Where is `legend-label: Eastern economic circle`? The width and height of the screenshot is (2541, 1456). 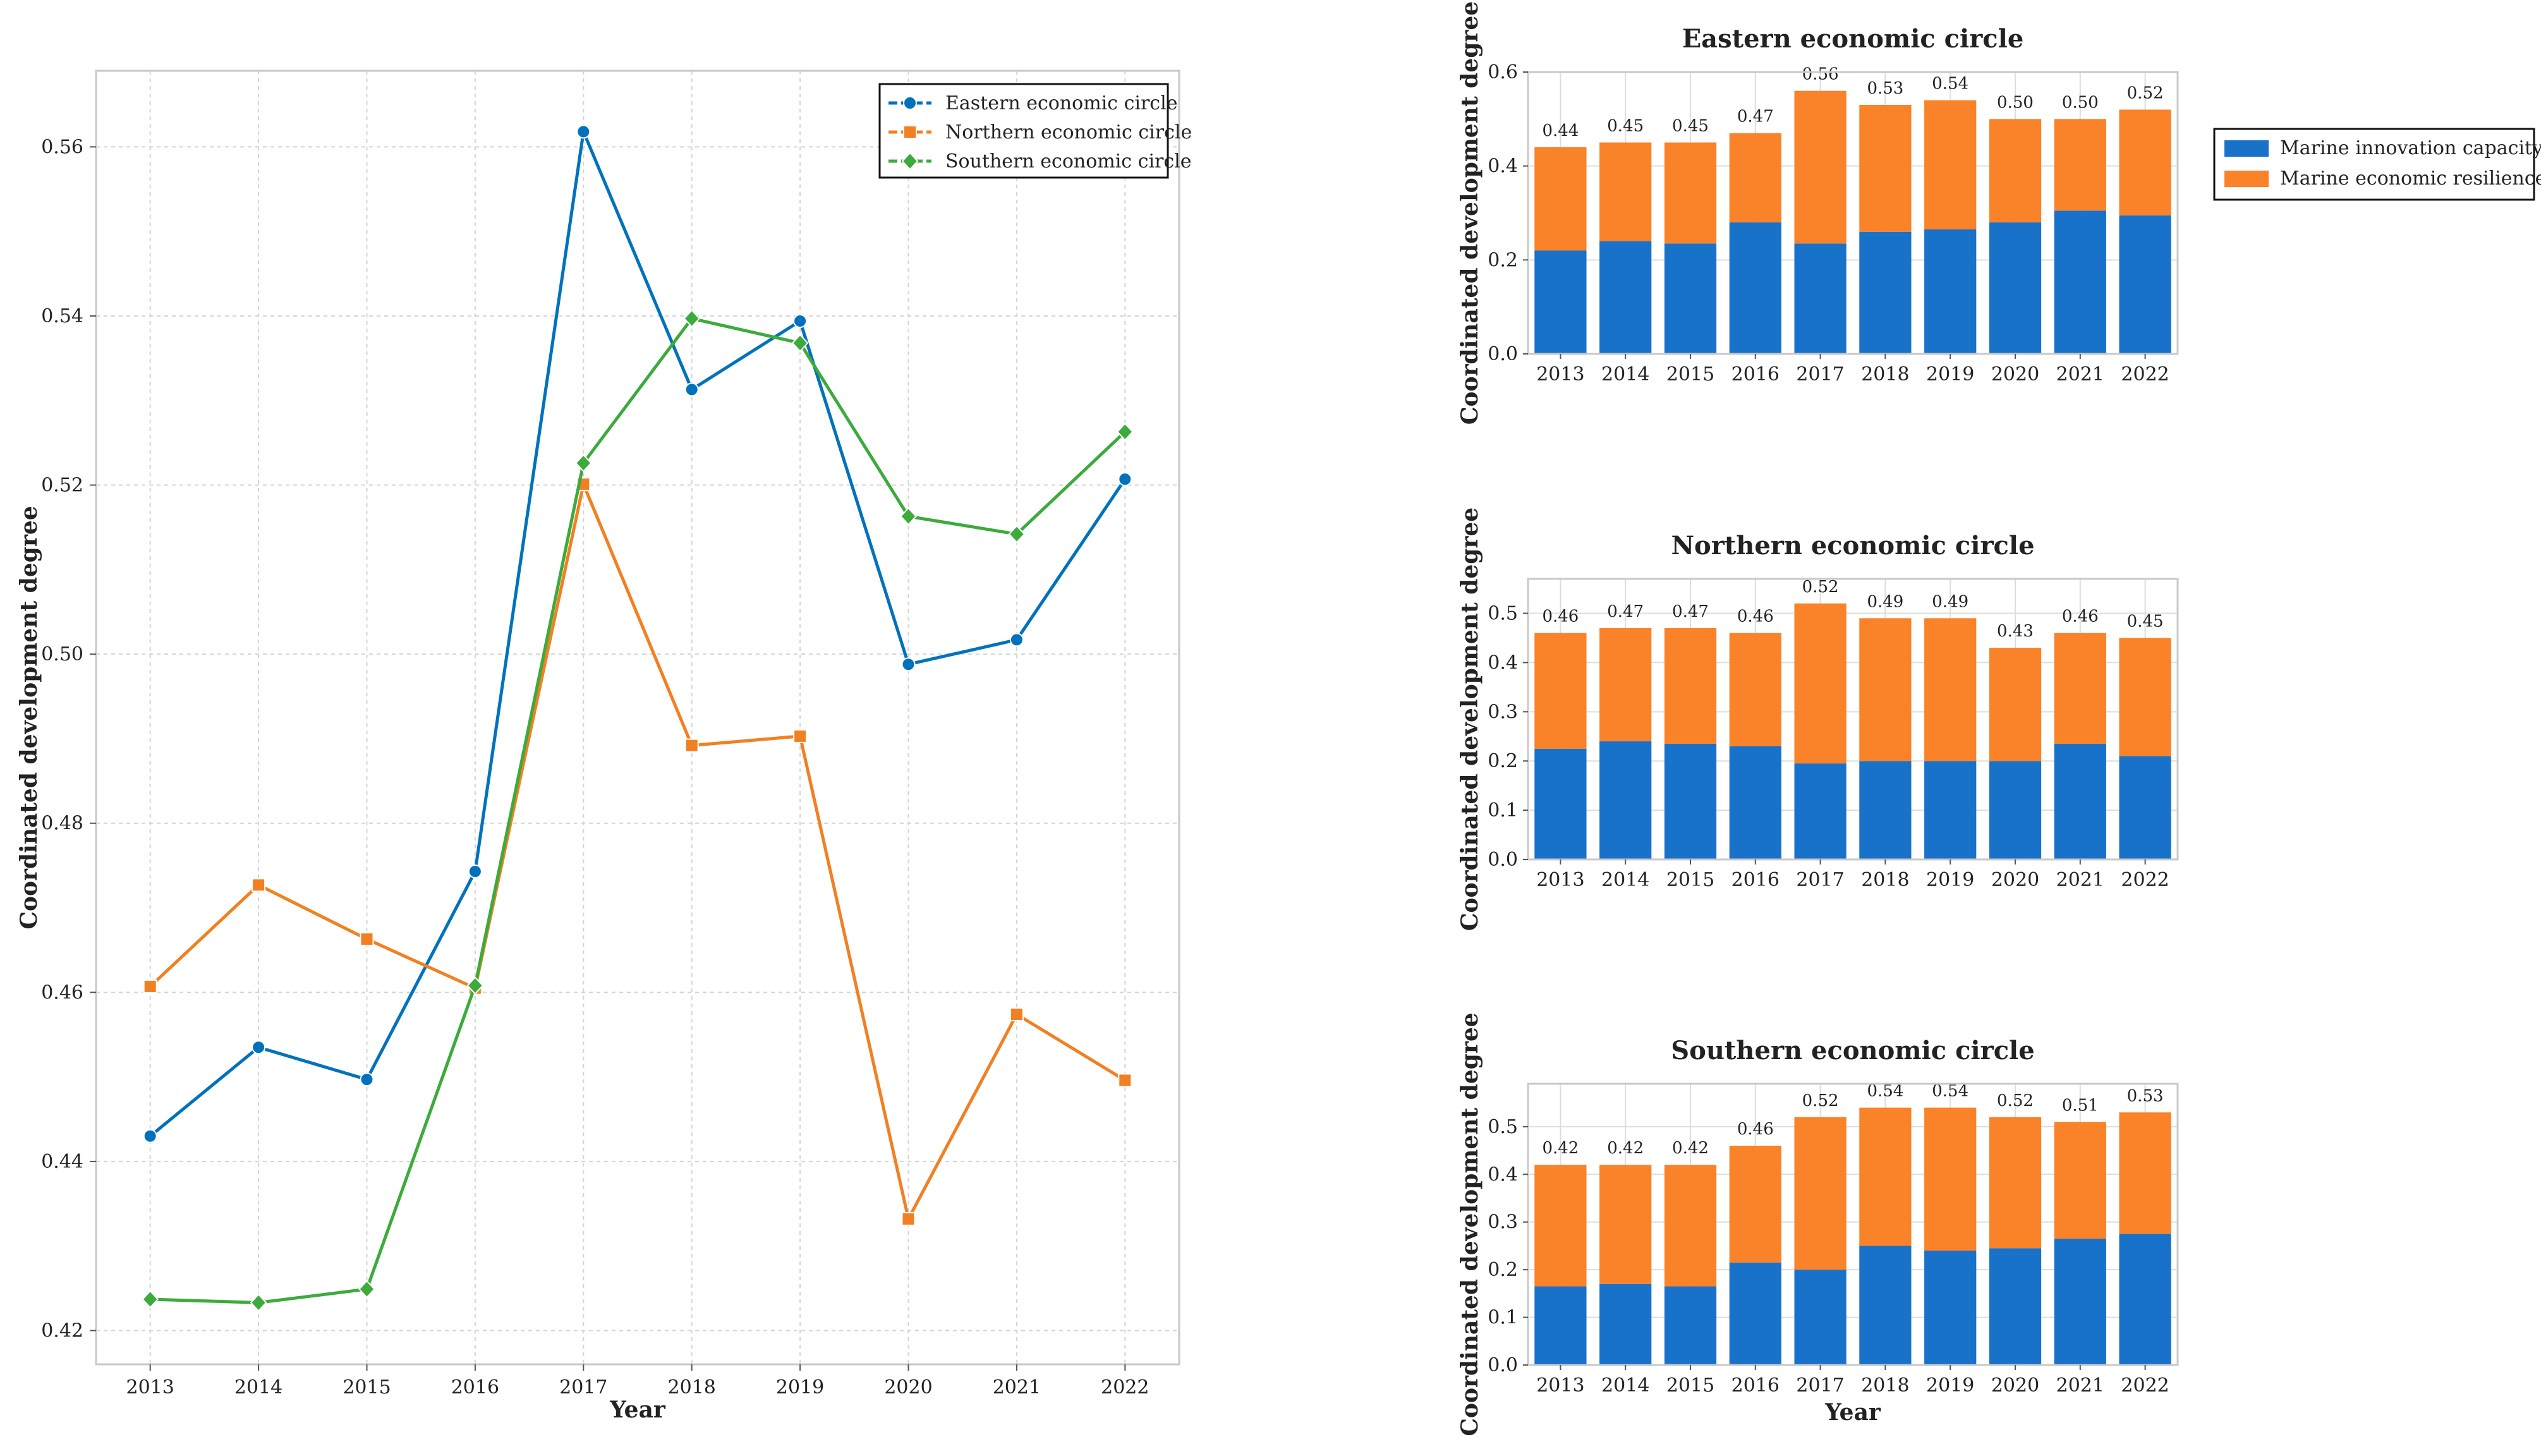 legend-label: Eastern economic circle is located at coordinates (1061, 103).